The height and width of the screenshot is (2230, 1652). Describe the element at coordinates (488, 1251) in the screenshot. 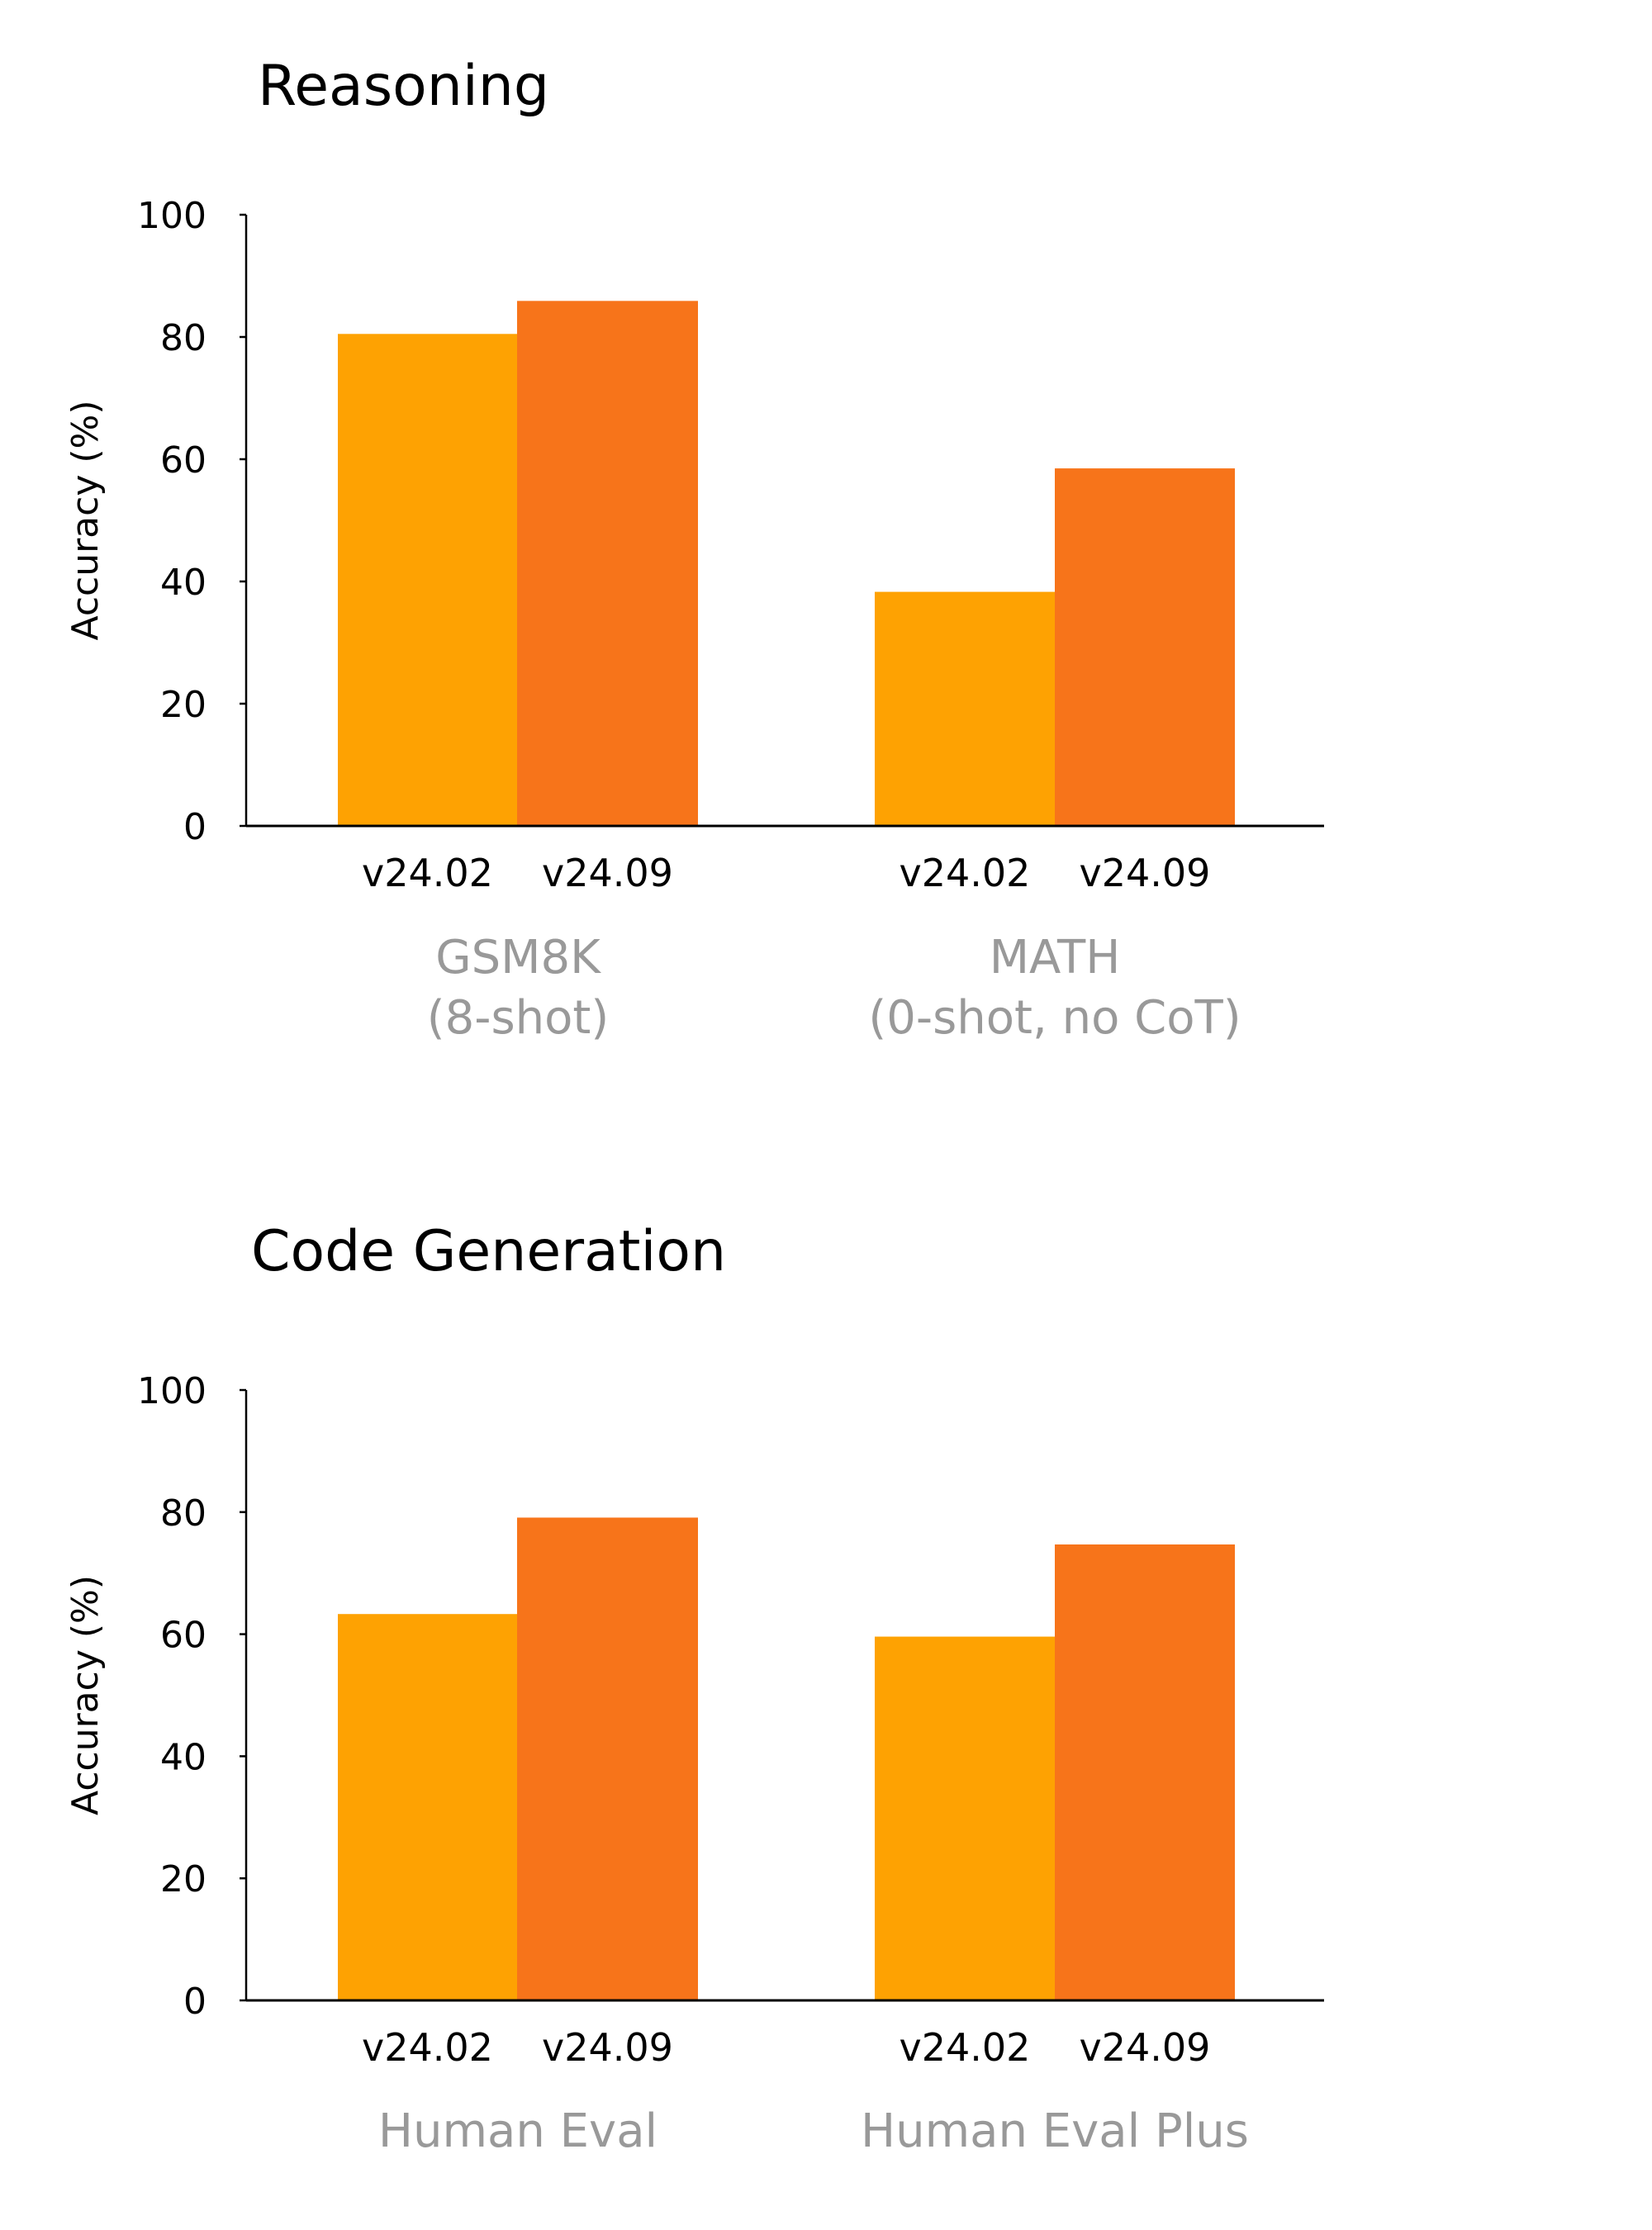

I see `chart-title: Code Generation` at that location.